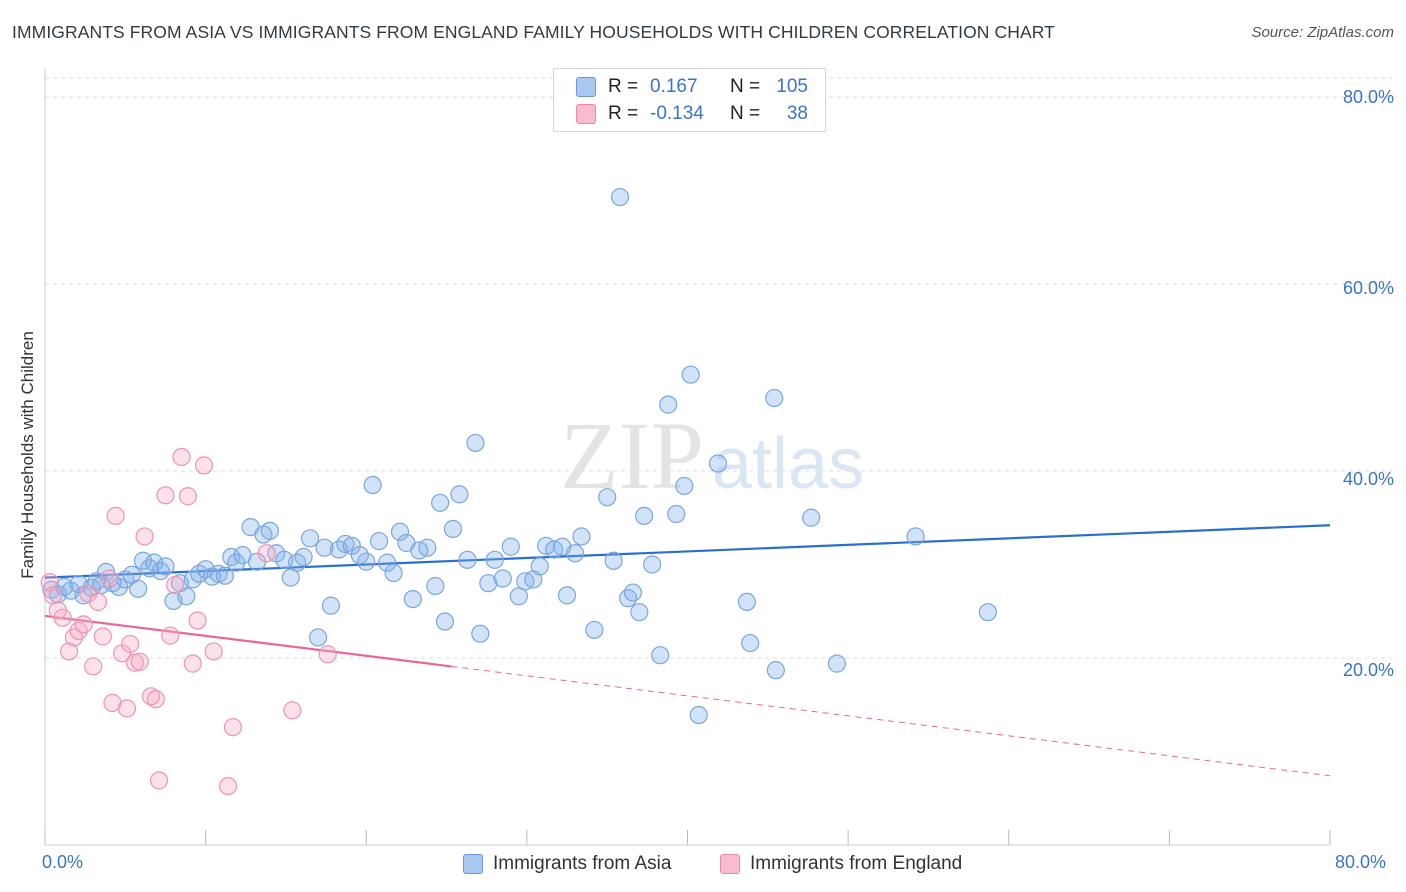  Describe the element at coordinates (1368, 97) in the screenshot. I see `y-tick-label-80: 80.0%` at that location.